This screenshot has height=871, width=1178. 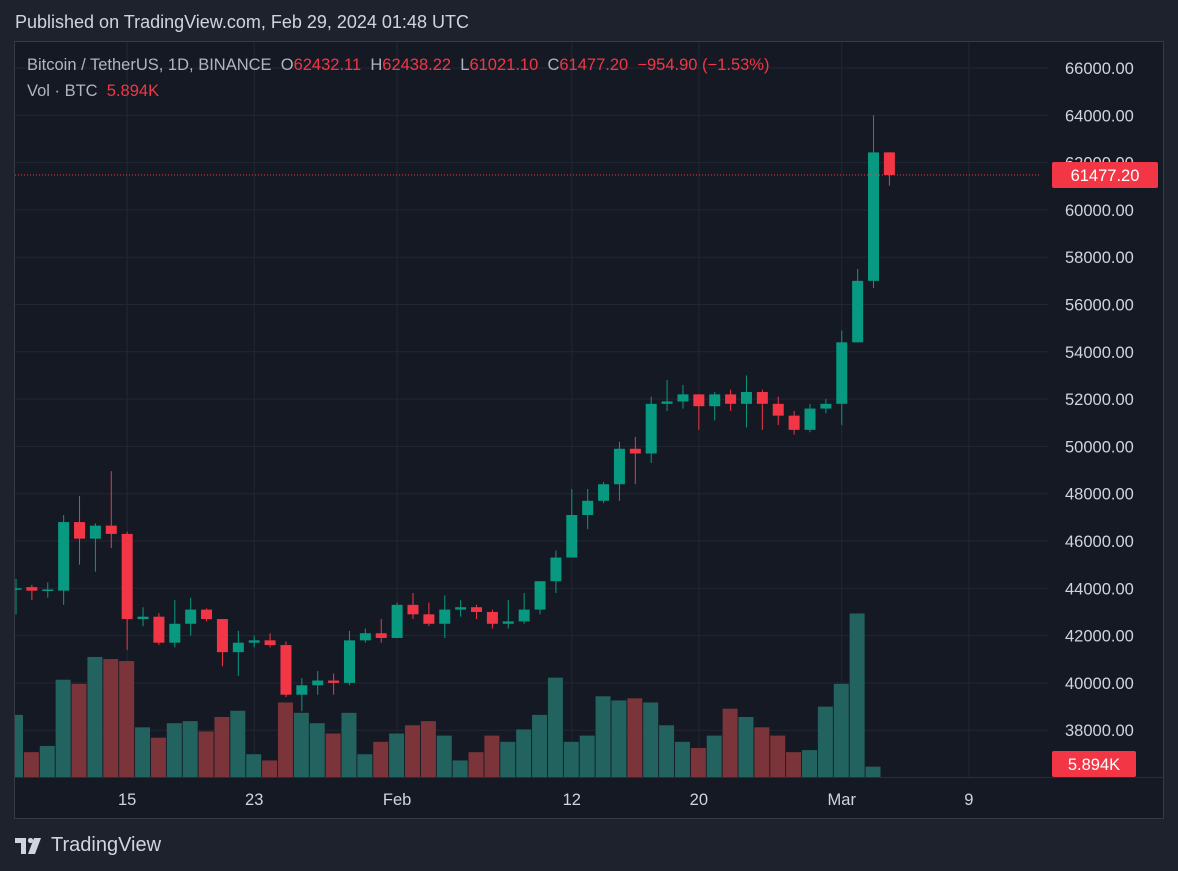 I want to click on legend-close-label: C, so click(x=553, y=65).